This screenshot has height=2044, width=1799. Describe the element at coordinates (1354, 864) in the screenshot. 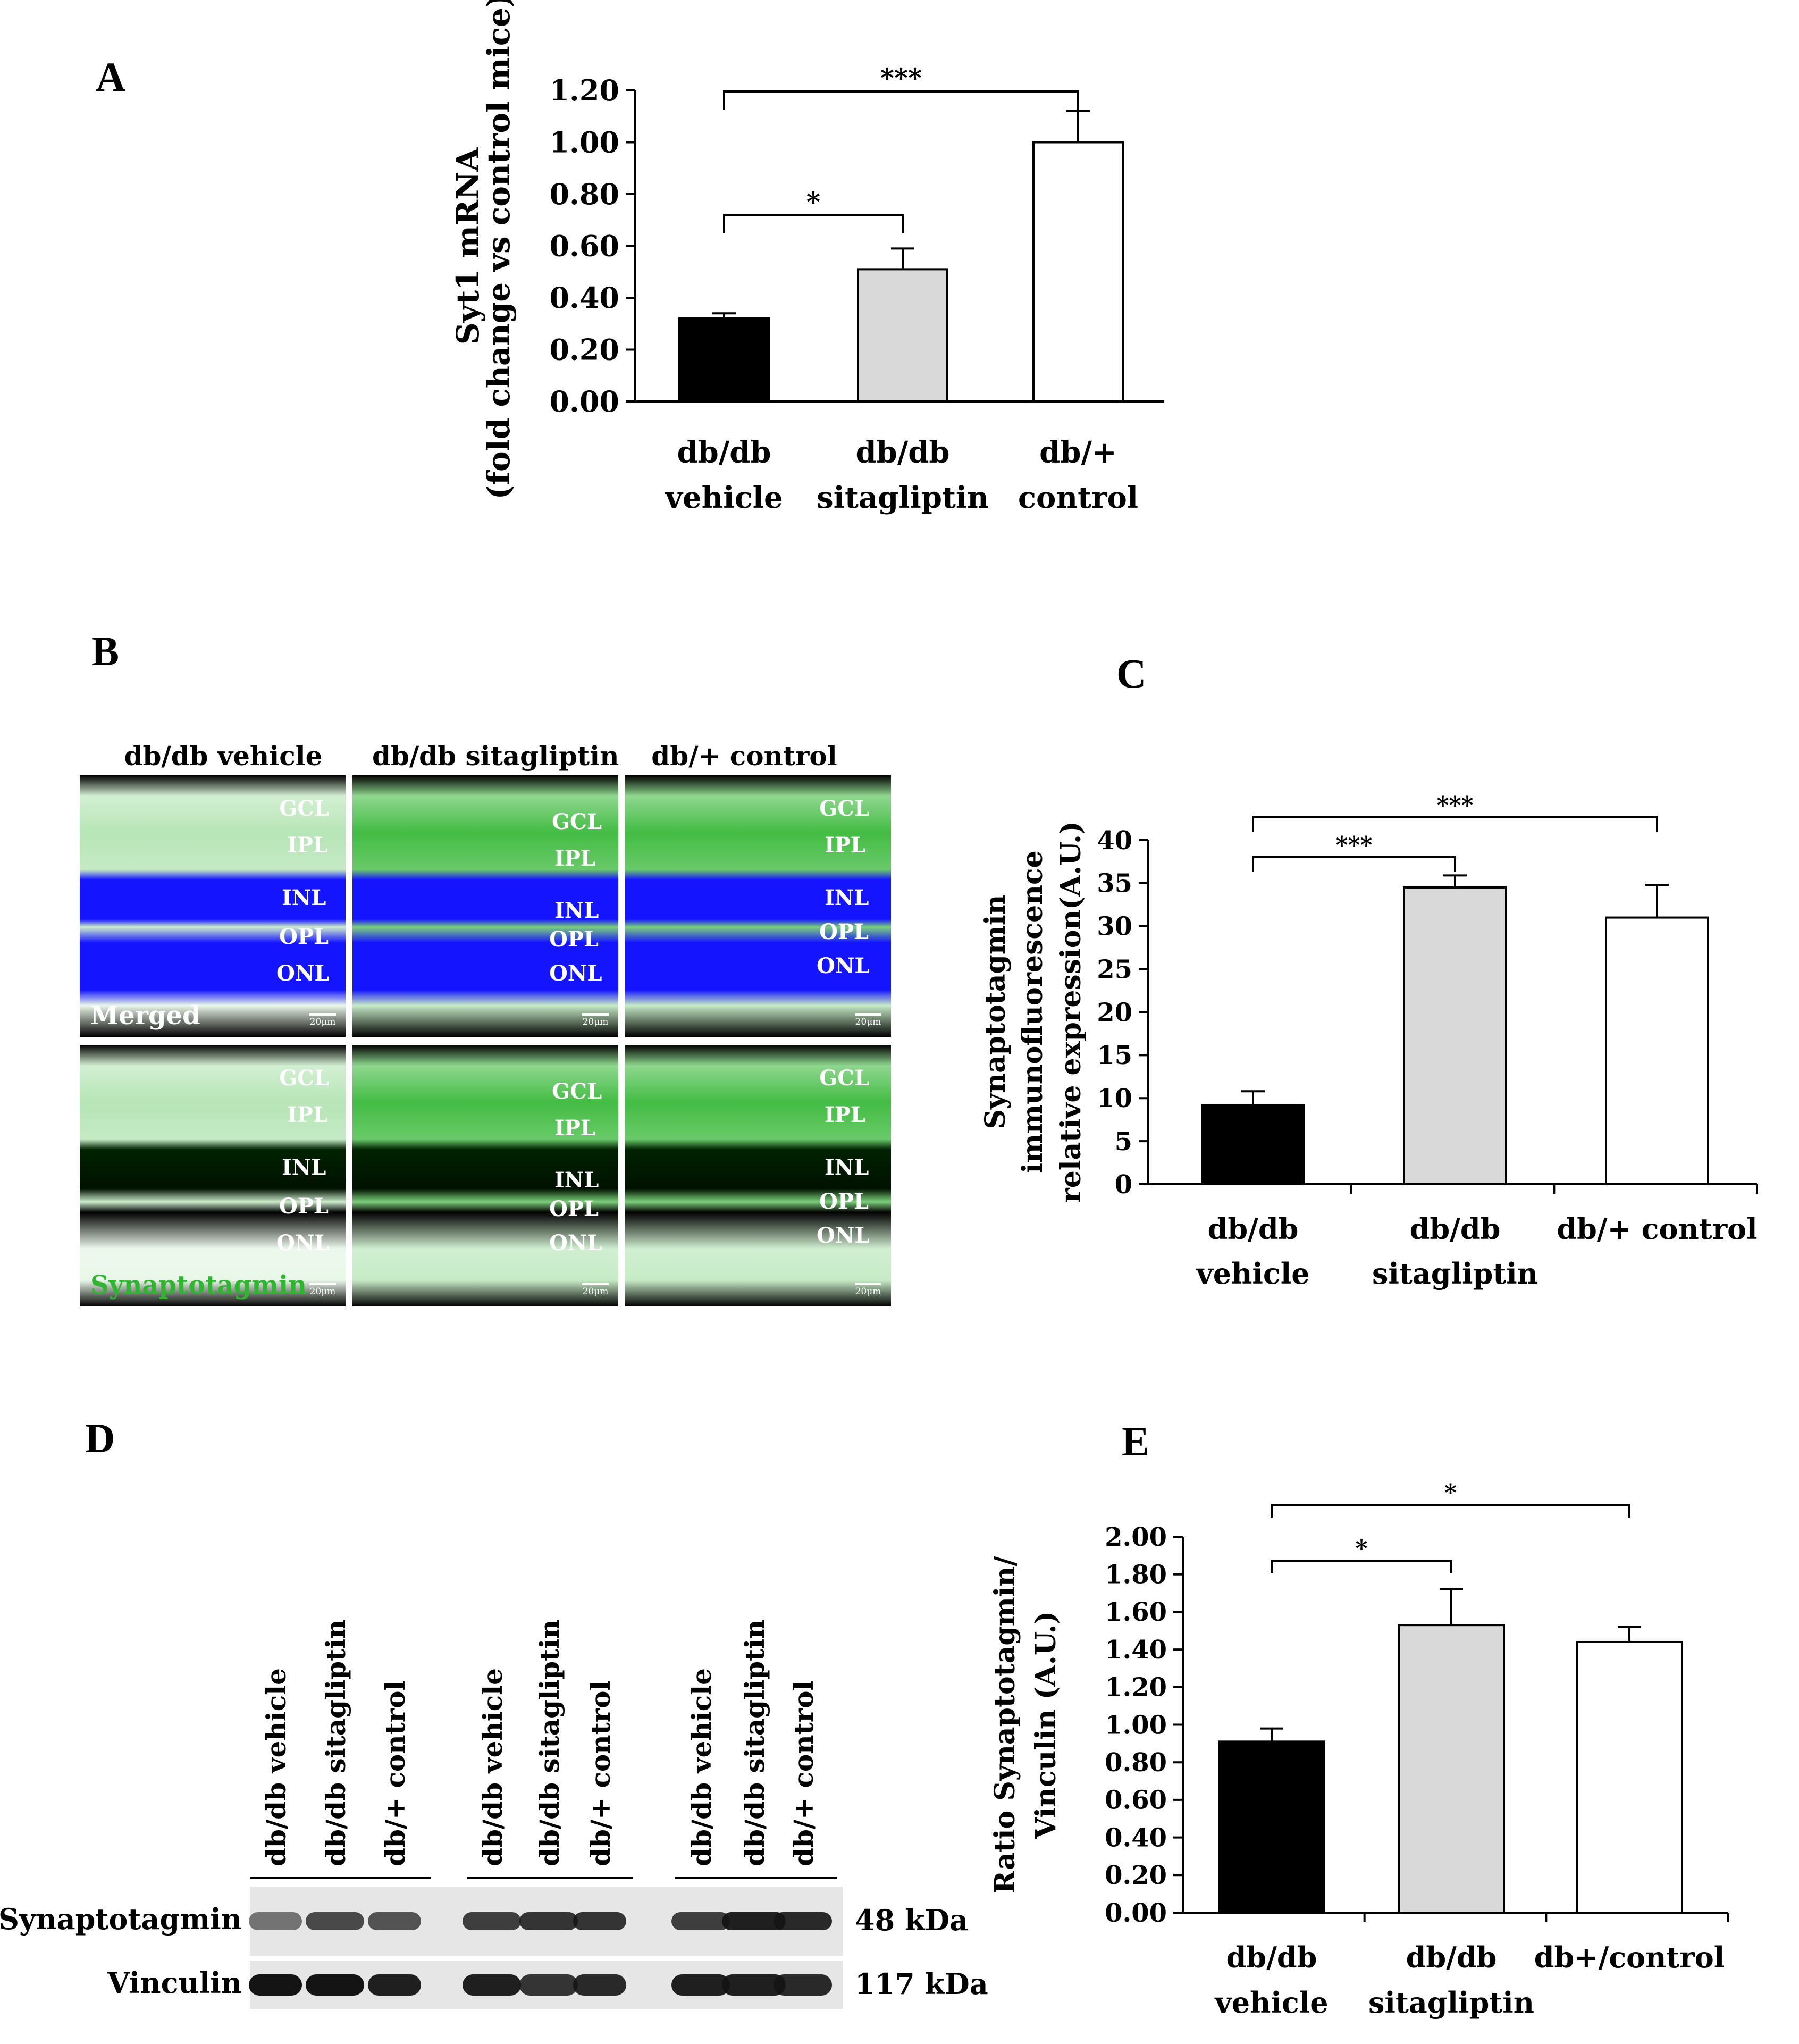

I see `chart-c-significance-bracket` at that location.